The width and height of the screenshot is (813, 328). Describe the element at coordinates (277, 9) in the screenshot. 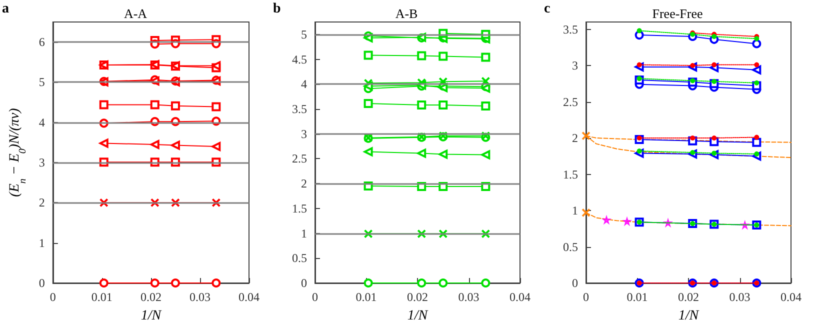

I see `text: b` at that location.